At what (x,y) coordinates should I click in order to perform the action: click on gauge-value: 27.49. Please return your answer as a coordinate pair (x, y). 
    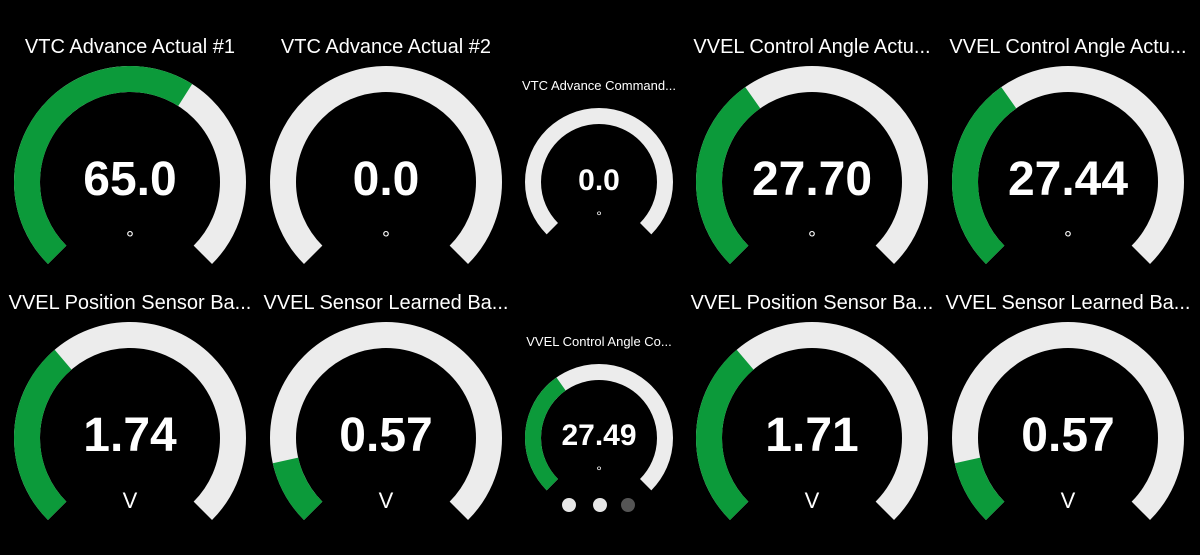
    Looking at the image, I should click on (599, 435).